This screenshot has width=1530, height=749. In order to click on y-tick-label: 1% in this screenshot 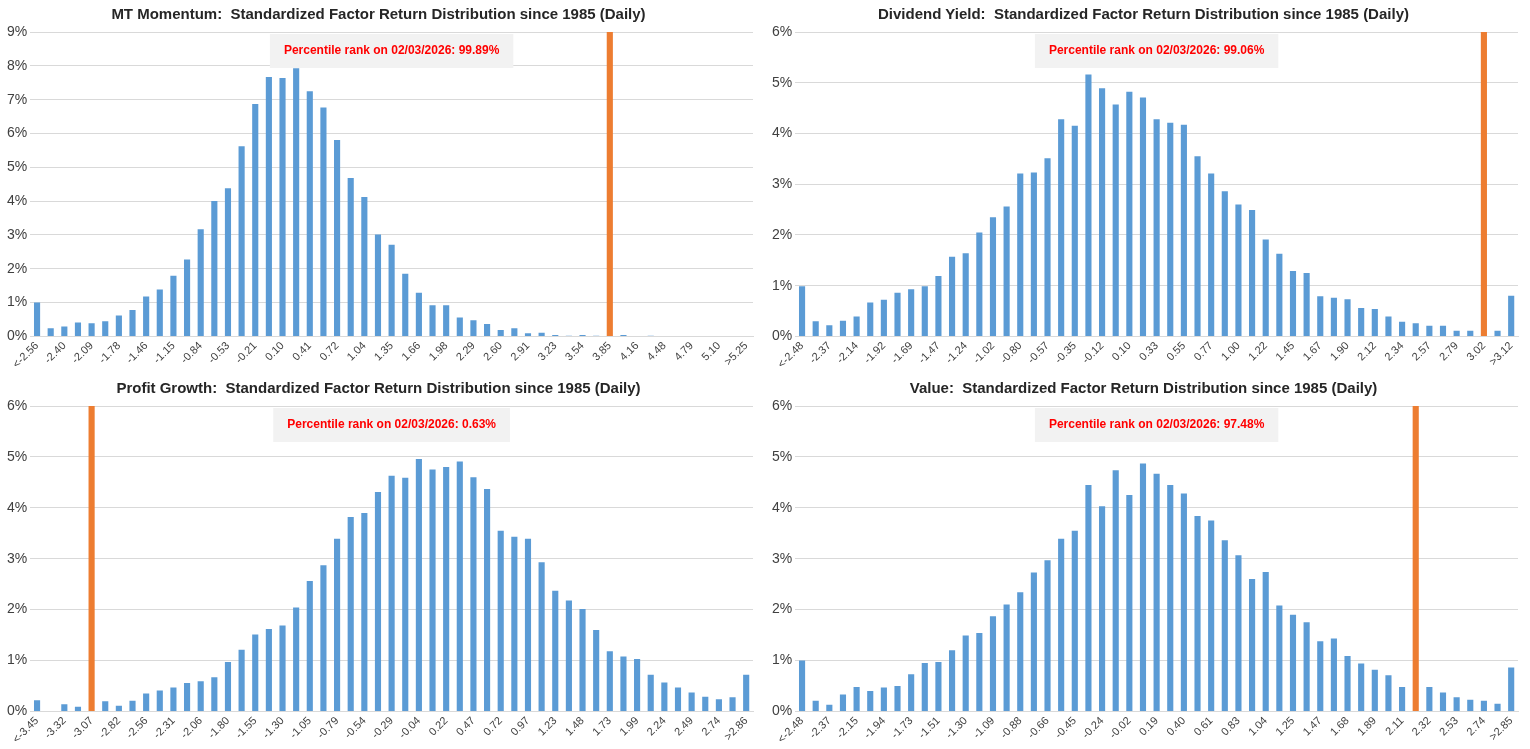, I will do `click(782, 284)`.